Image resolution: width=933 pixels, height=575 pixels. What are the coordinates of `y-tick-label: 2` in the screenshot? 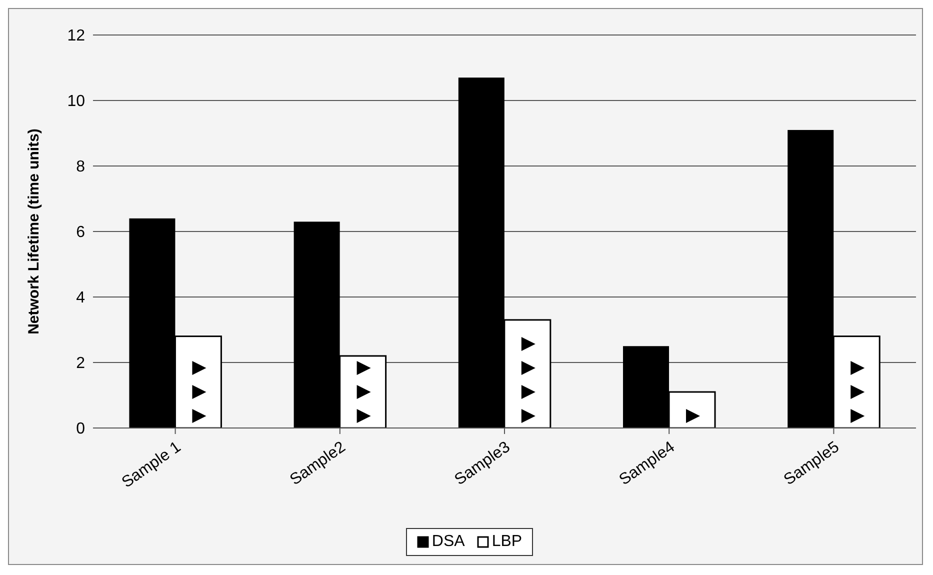 It's located at (81, 363).